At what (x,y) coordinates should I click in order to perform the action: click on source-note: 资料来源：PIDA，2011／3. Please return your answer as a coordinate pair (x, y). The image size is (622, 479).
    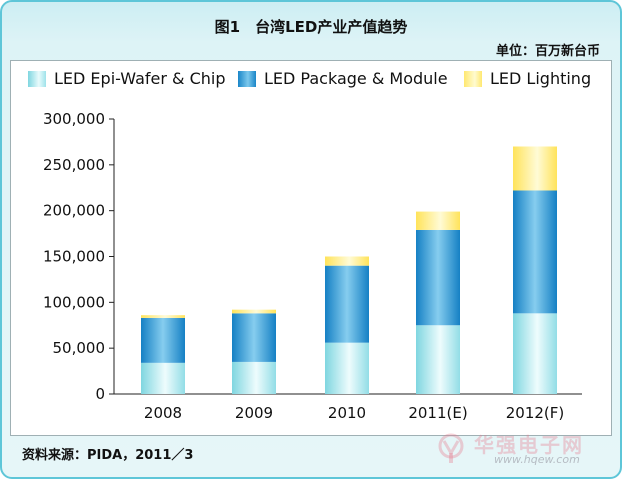
    Looking at the image, I should click on (108, 455).